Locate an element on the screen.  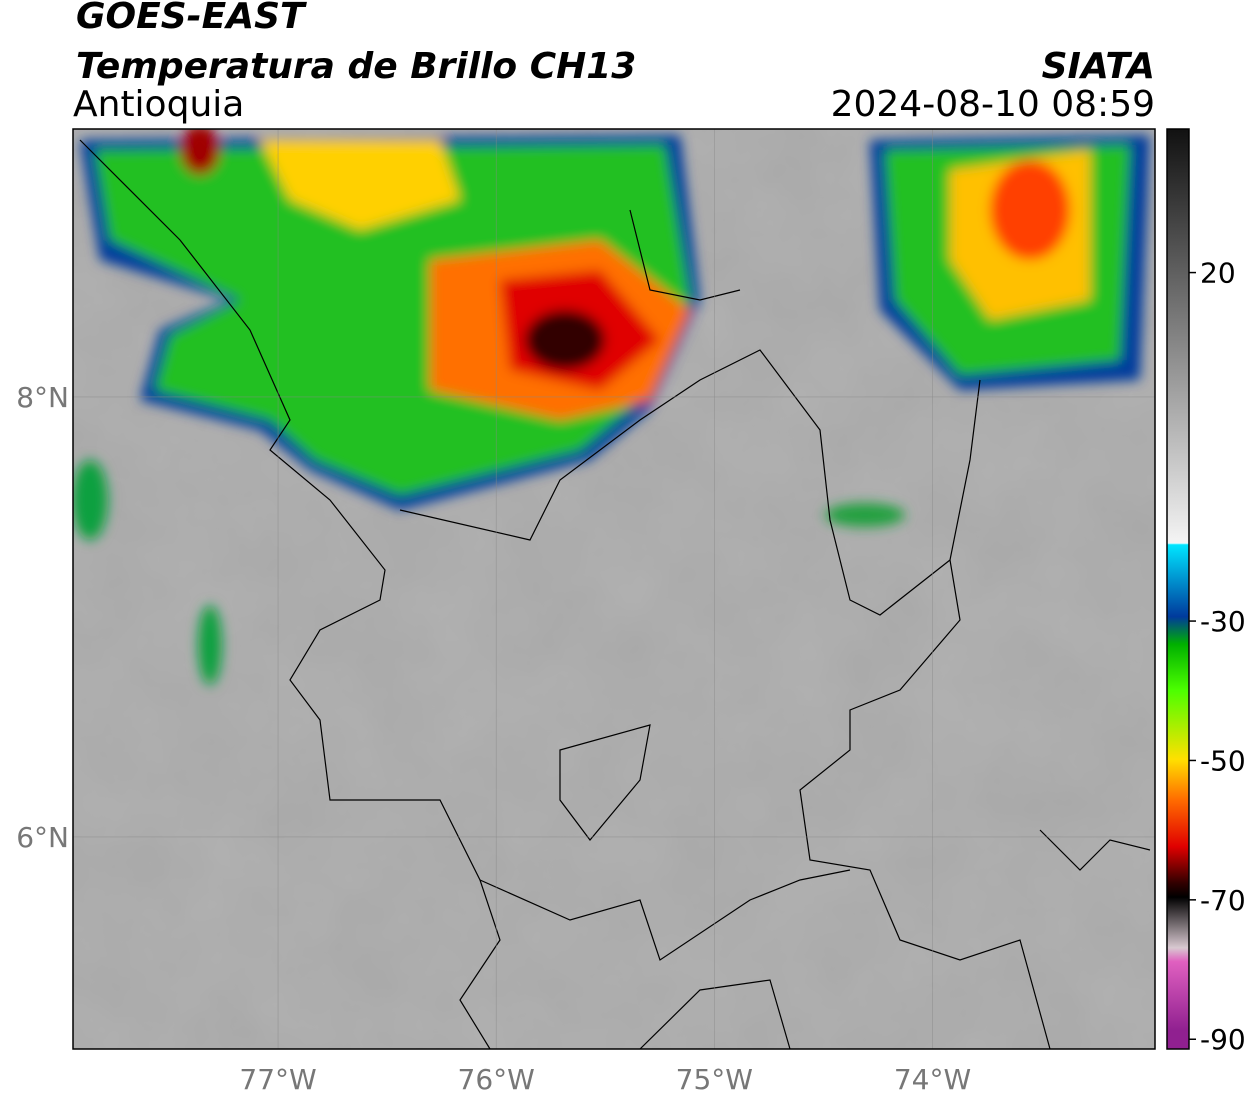
x-tick-label: 76°W is located at coordinates (496, 1079).